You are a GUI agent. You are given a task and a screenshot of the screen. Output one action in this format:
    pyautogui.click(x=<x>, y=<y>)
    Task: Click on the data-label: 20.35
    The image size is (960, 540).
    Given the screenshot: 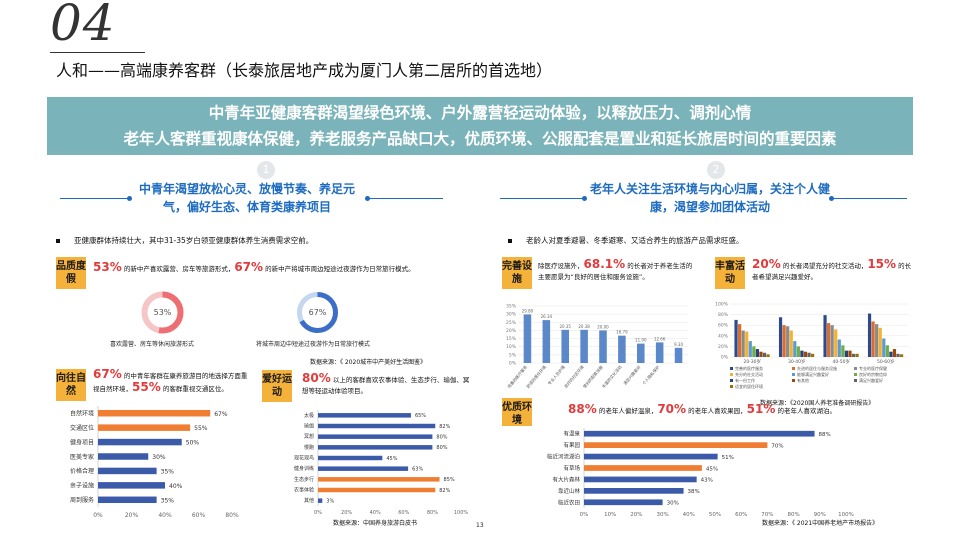 What is the action you would take?
    pyautogui.click(x=565, y=326)
    